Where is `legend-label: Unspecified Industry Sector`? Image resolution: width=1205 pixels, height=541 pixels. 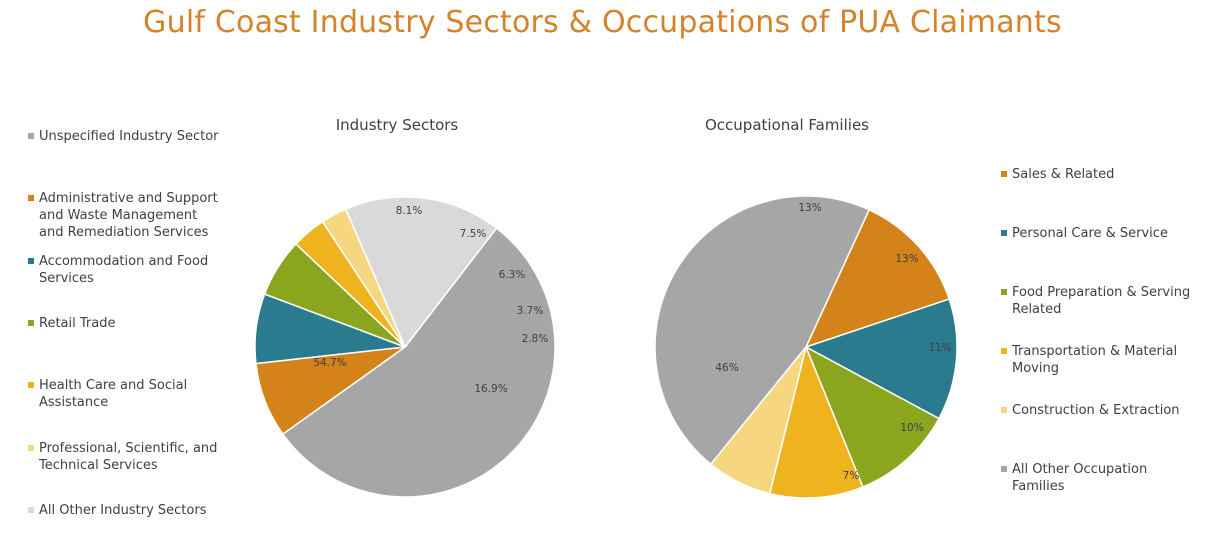
legend-label: Unspecified Industry Sector is located at coordinates (129, 136).